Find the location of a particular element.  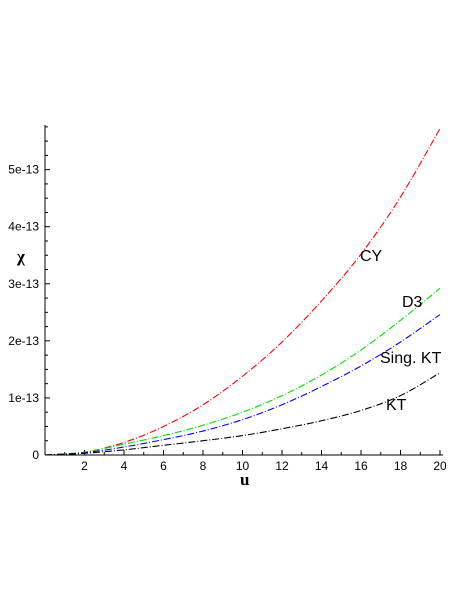

y-tick-label: 4e-13 is located at coordinates (23, 227).